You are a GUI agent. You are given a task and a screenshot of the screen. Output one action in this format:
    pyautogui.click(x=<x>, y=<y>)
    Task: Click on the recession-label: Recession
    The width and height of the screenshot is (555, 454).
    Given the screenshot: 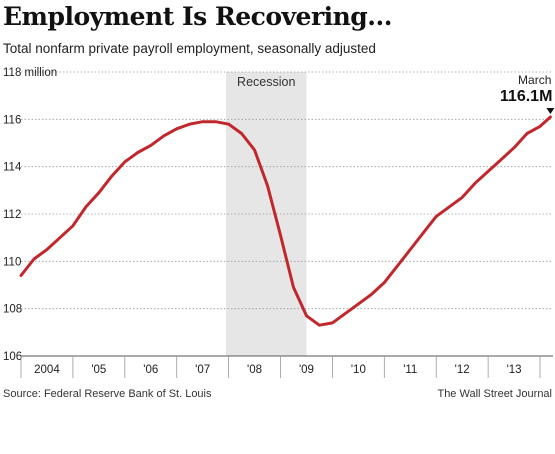 What is the action you would take?
    pyautogui.click(x=266, y=82)
    